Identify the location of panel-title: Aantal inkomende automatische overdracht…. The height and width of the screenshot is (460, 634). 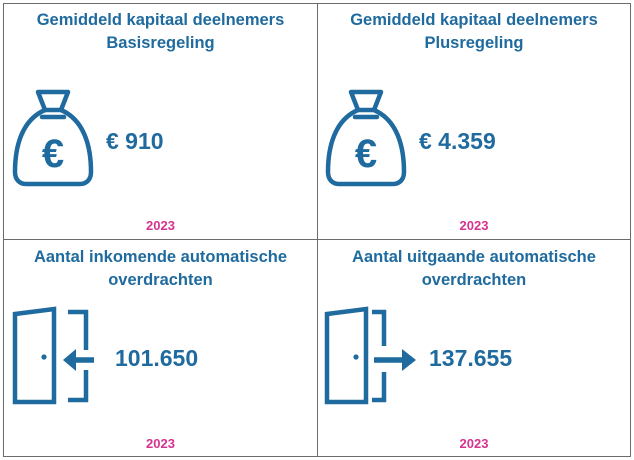
(160, 269).